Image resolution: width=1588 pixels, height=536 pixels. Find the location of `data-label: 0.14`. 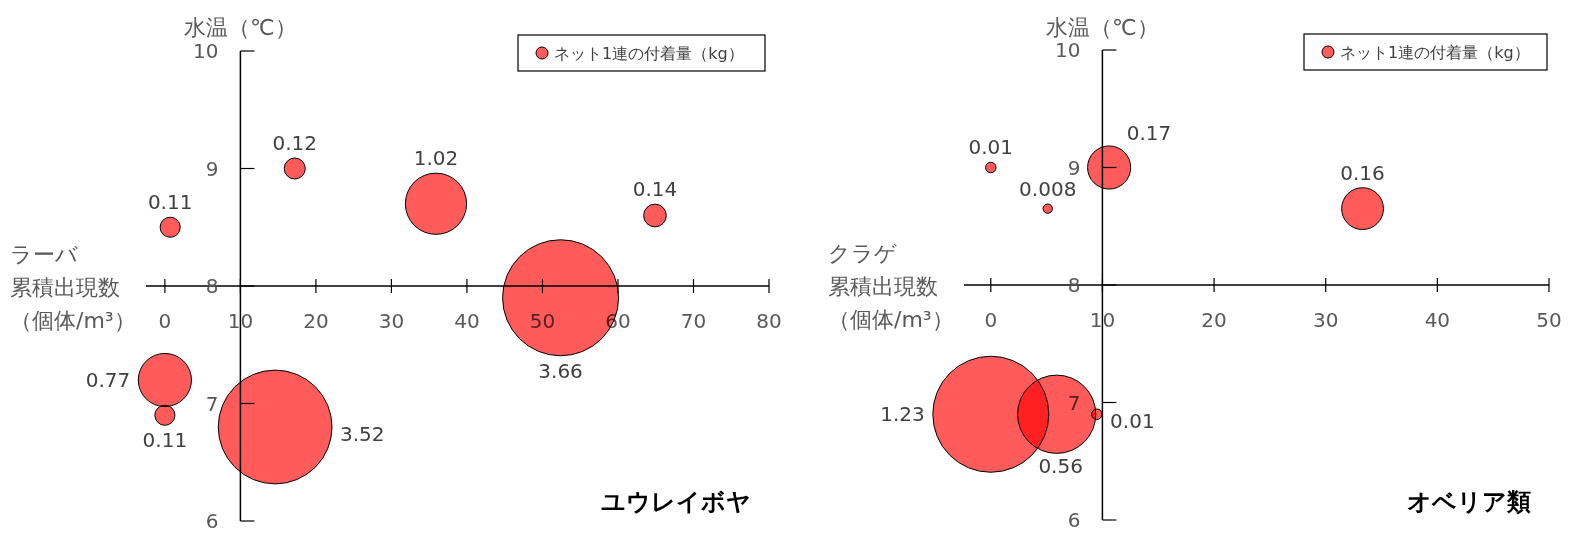

data-label: 0.14 is located at coordinates (655, 189).